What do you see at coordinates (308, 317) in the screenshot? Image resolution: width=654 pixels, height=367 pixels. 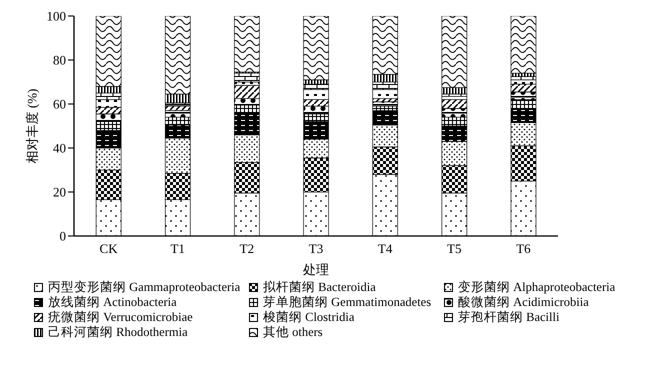 I see `legend-label: 梭菌纲 Clostridia` at bounding box center [308, 317].